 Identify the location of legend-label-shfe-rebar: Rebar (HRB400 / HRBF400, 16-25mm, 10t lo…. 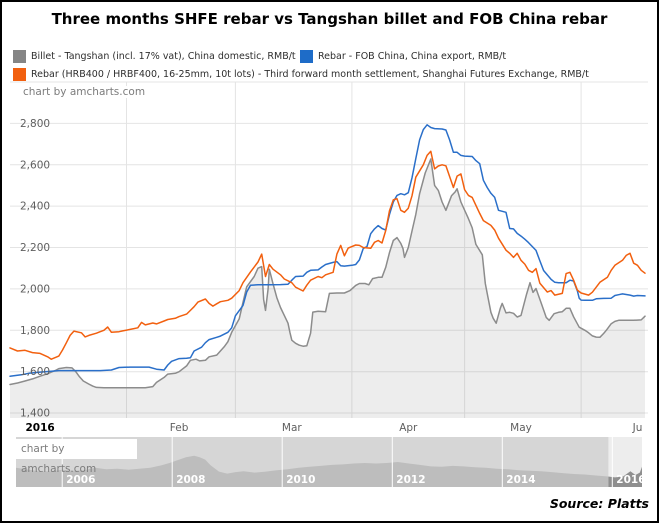
(310, 74).